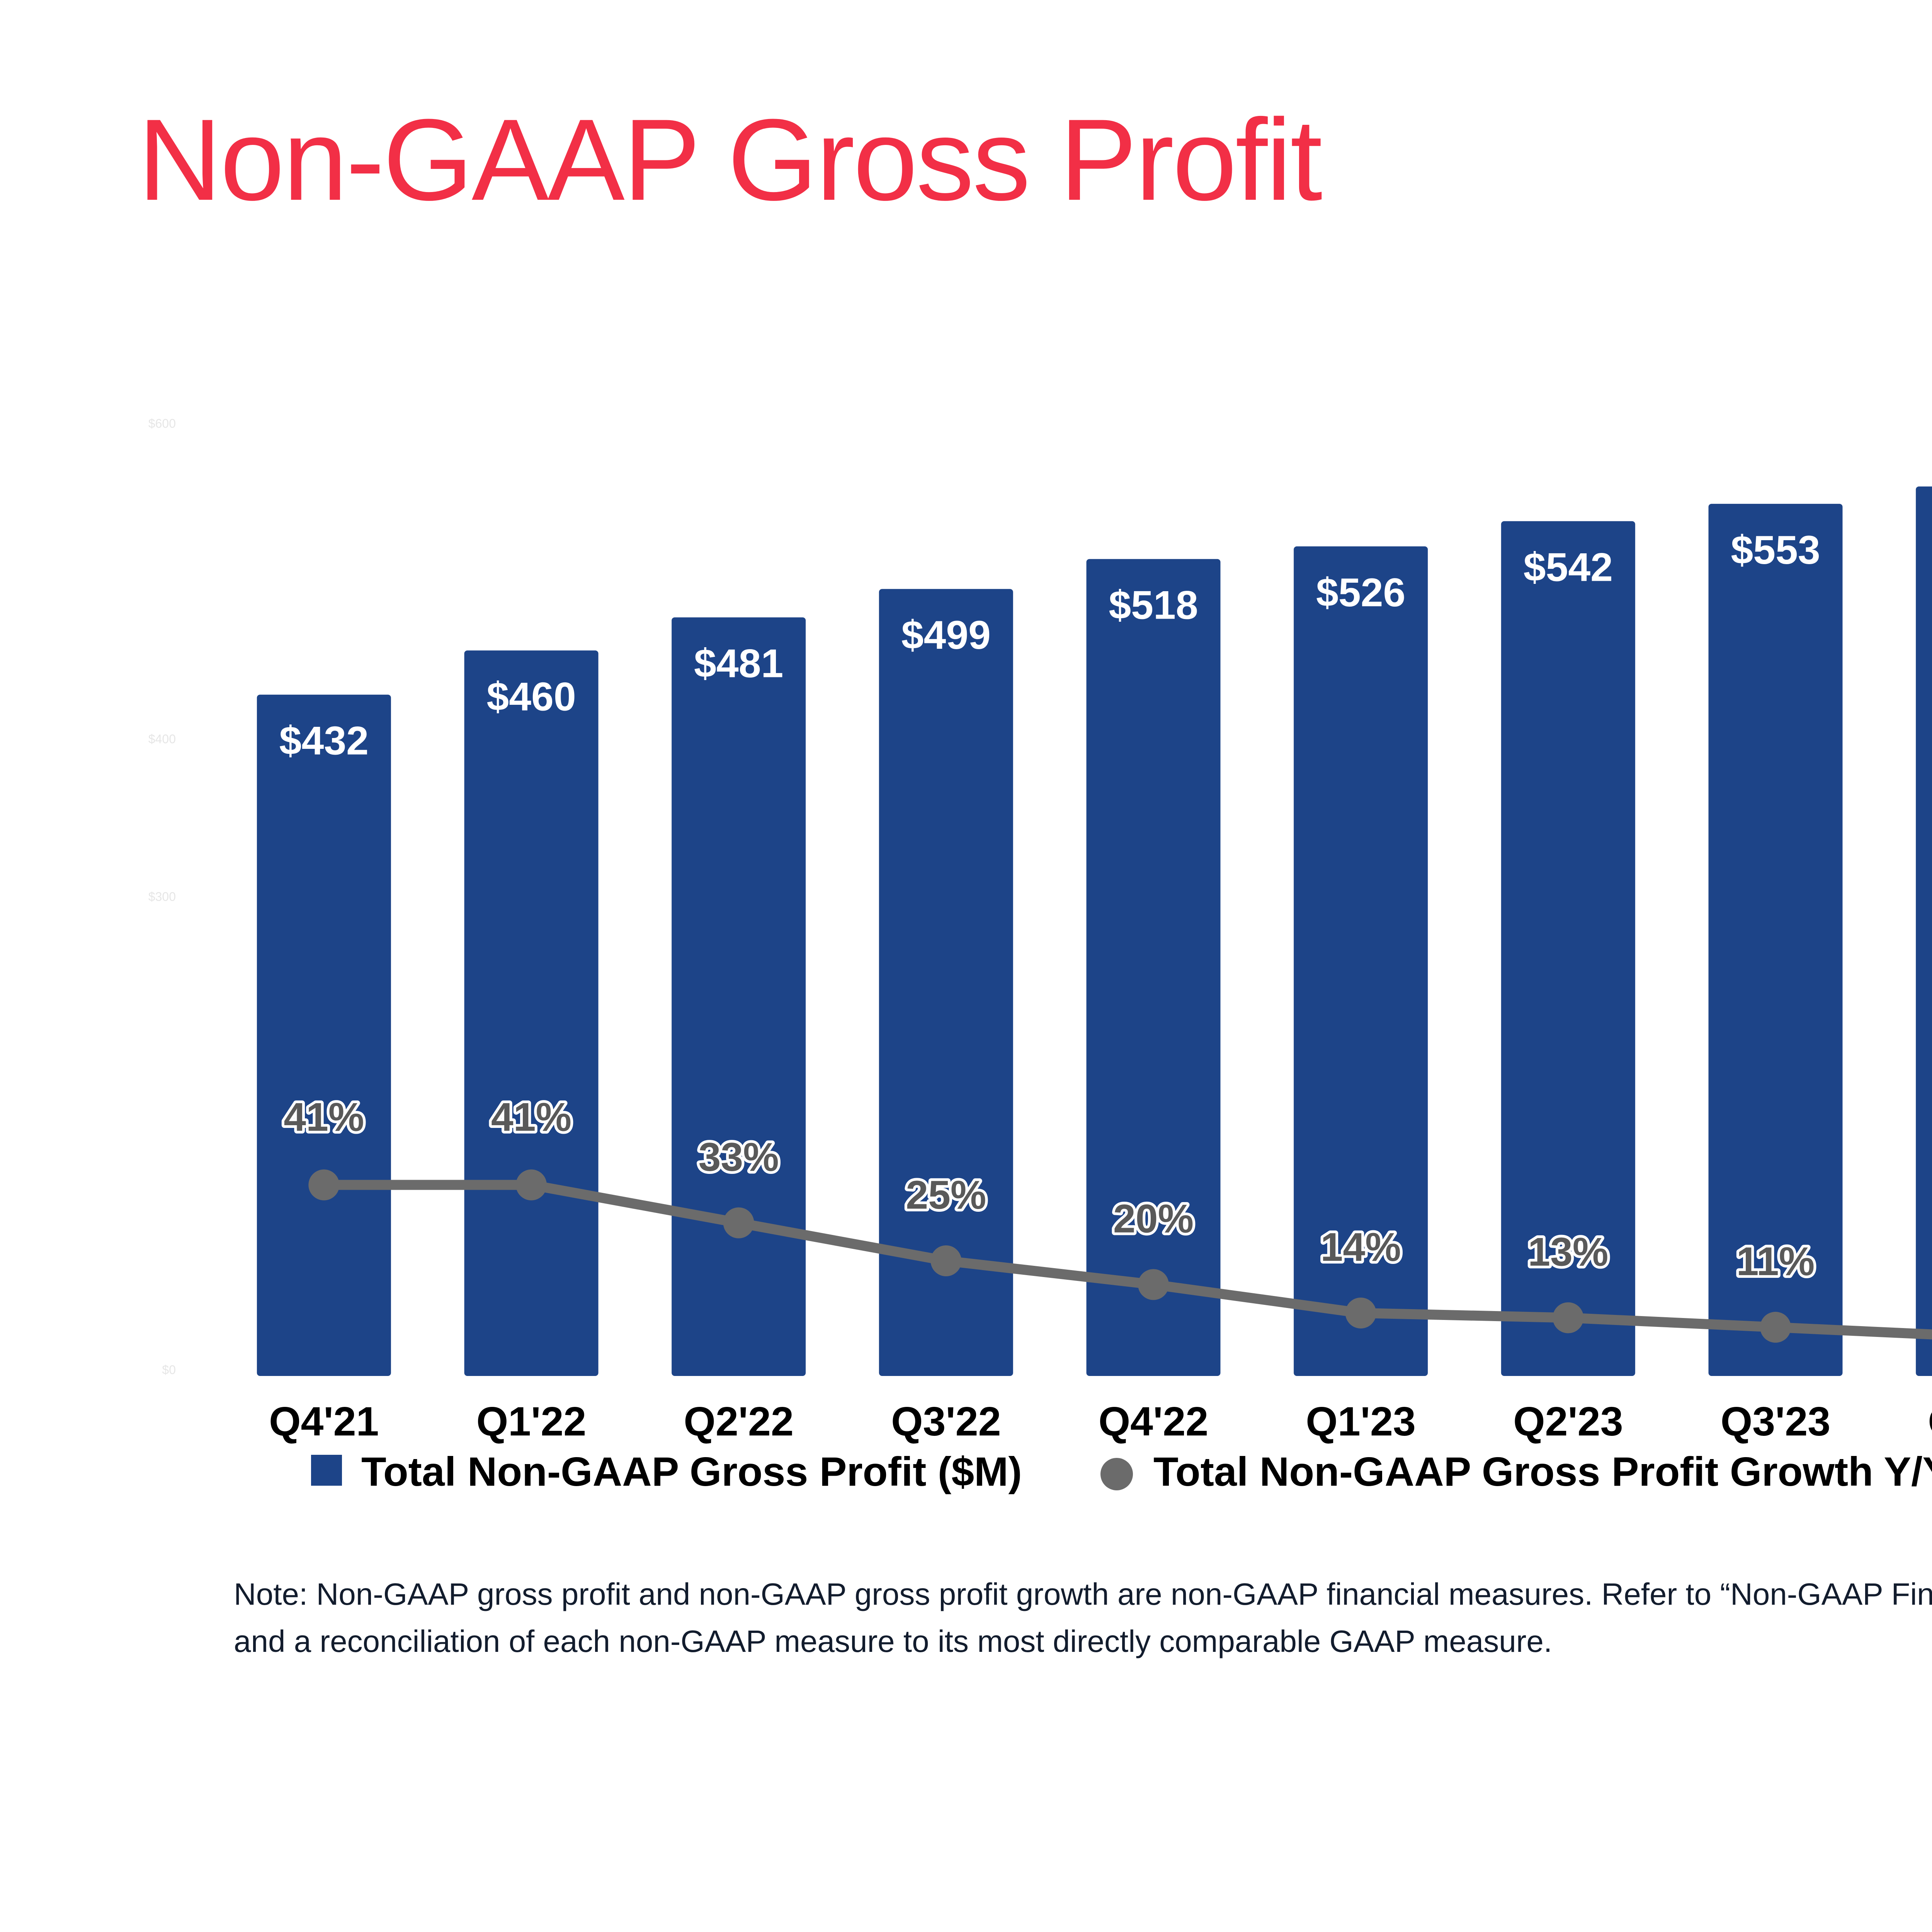 This screenshot has width=1932, height=1932. What do you see at coordinates (1361, 592) in the screenshot?
I see `bar-value-label: $526` at bounding box center [1361, 592].